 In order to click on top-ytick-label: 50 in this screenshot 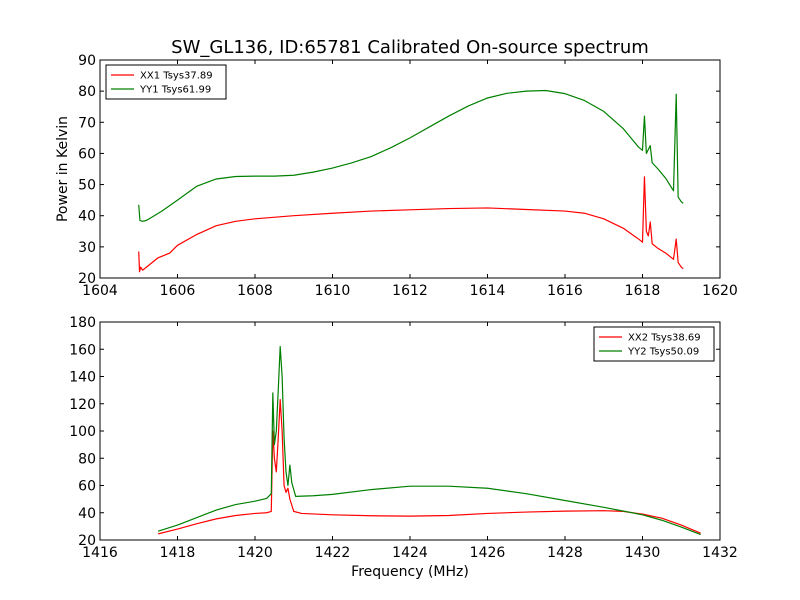, I will do `click(87, 186)`.